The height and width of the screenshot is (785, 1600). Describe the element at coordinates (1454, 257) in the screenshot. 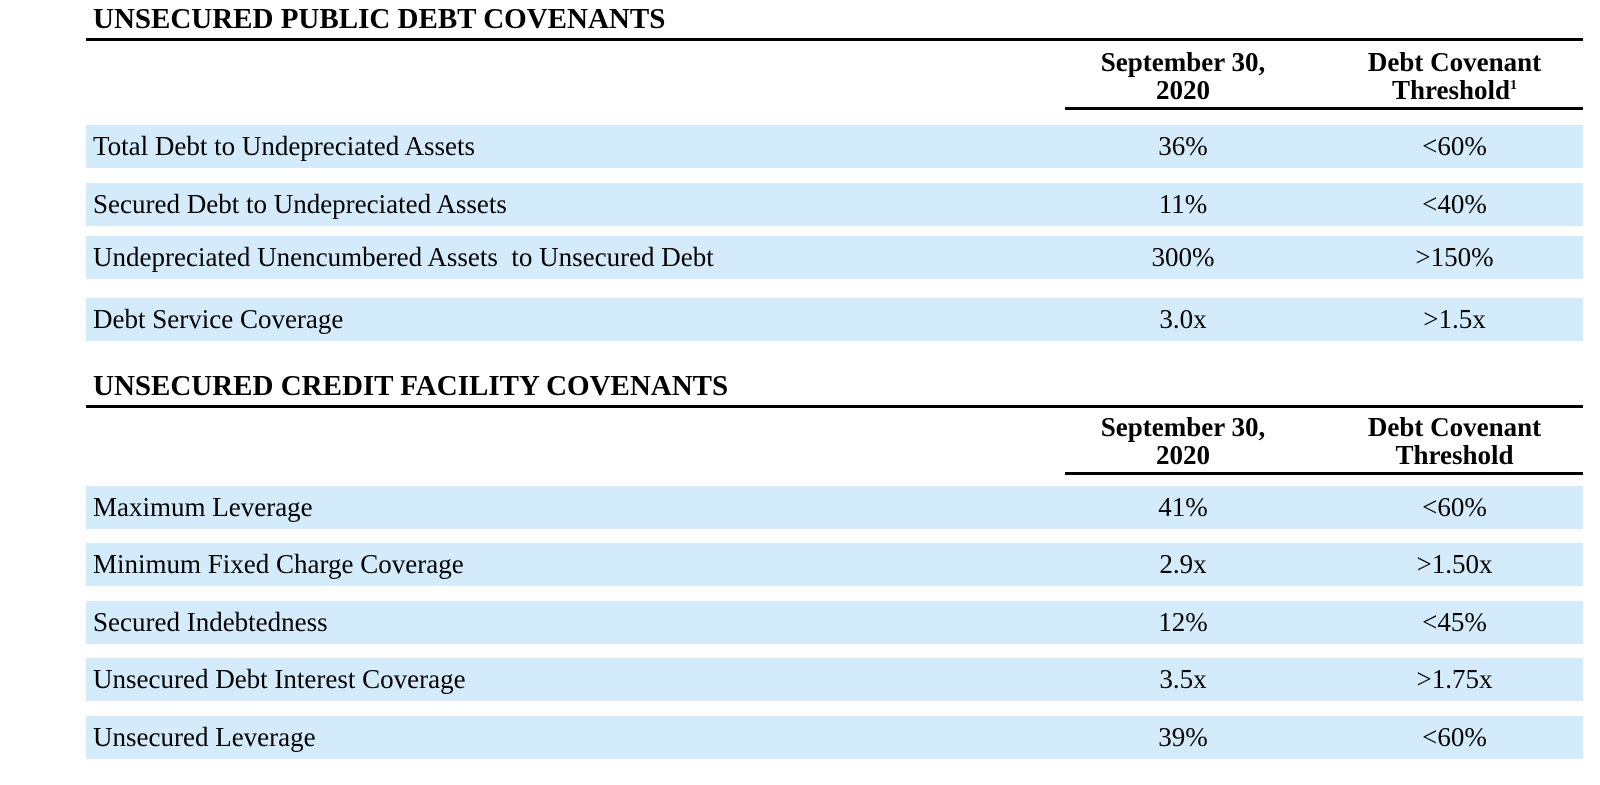

I see `row-threshold: >150%` at that location.